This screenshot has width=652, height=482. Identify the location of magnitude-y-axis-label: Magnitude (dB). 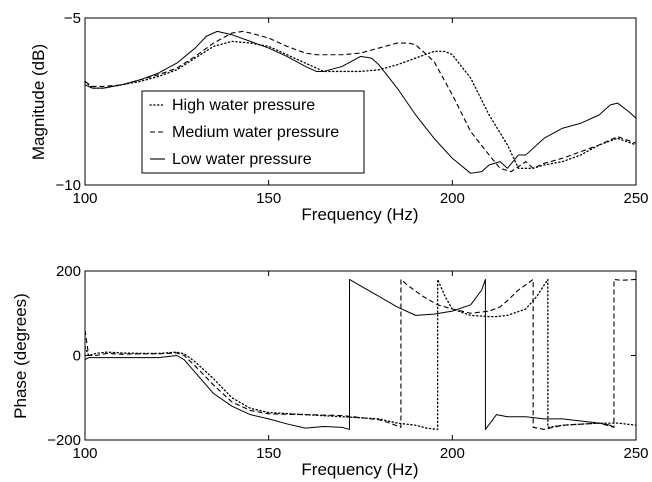
(38, 102).